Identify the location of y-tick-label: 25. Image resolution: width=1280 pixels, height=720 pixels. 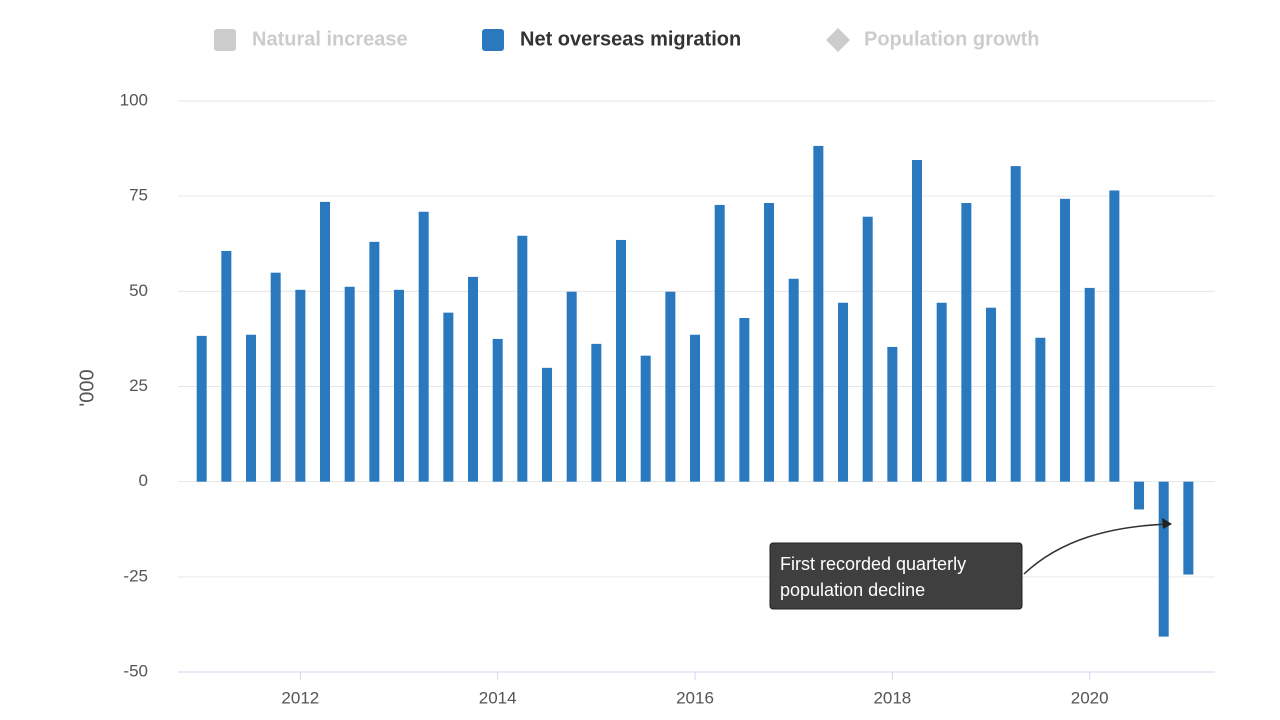
(138, 385).